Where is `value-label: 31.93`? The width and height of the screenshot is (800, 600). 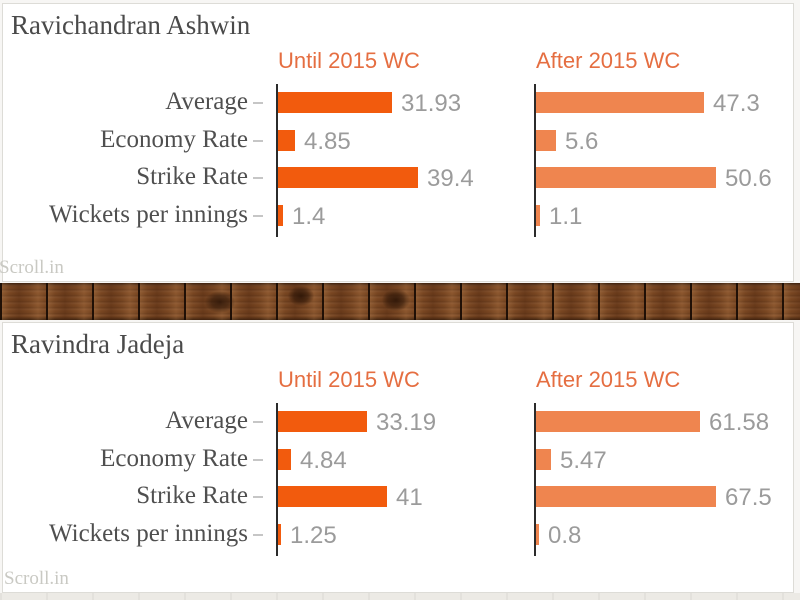
value-label: 31.93 is located at coordinates (431, 103).